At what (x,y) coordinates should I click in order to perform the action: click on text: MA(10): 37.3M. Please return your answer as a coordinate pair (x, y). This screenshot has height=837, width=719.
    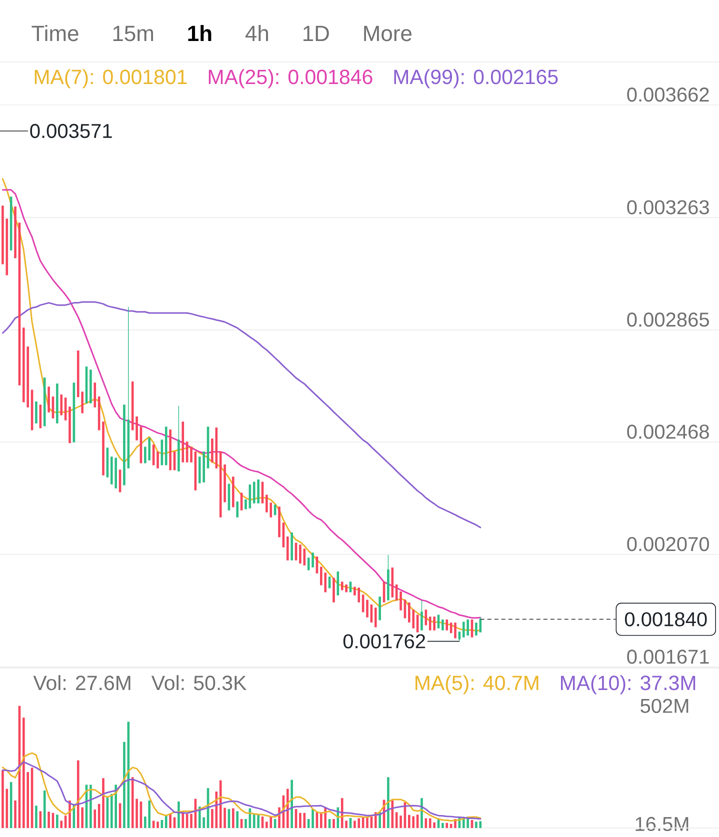
    Looking at the image, I should click on (628, 684).